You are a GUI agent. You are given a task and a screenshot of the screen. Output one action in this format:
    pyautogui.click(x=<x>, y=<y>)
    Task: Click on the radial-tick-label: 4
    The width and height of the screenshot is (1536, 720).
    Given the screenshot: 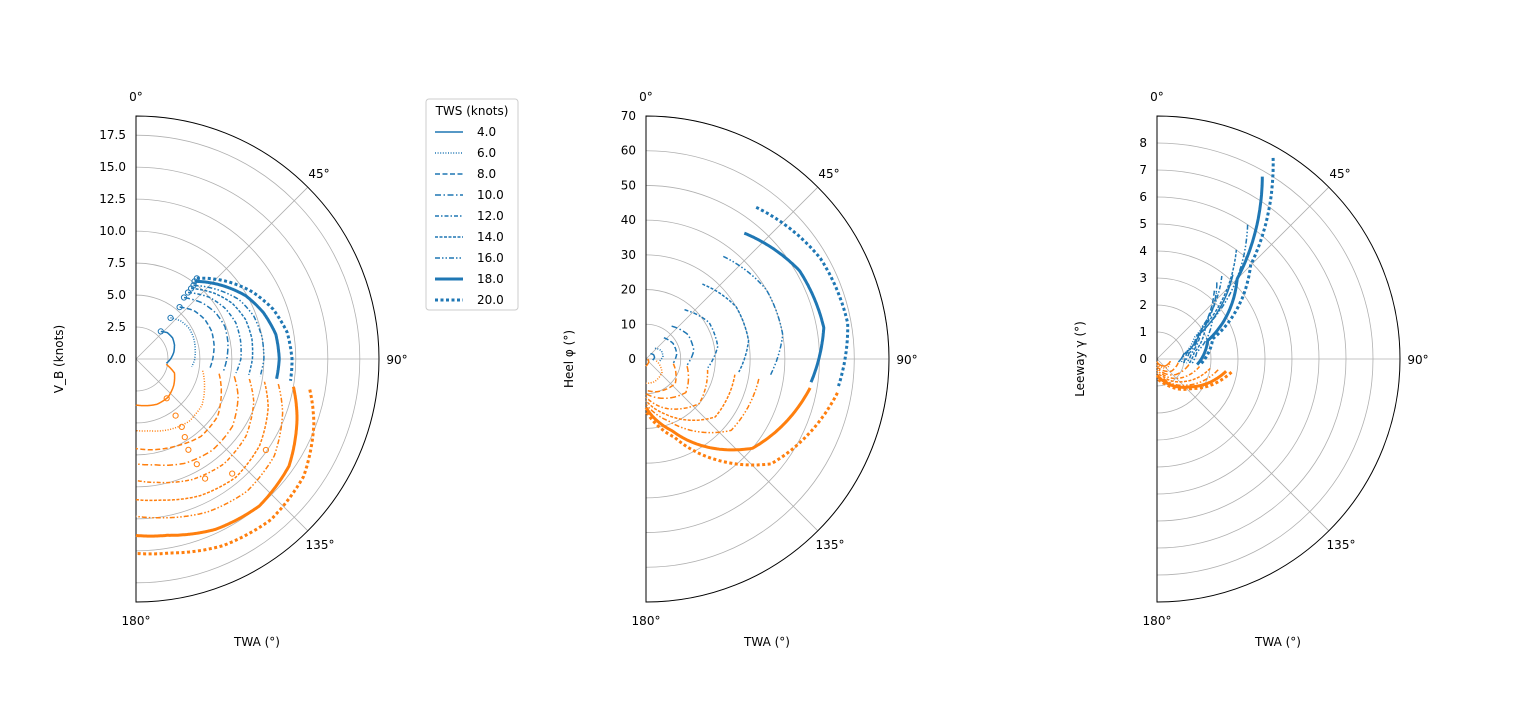 What is the action you would take?
    pyautogui.click(x=1143, y=251)
    